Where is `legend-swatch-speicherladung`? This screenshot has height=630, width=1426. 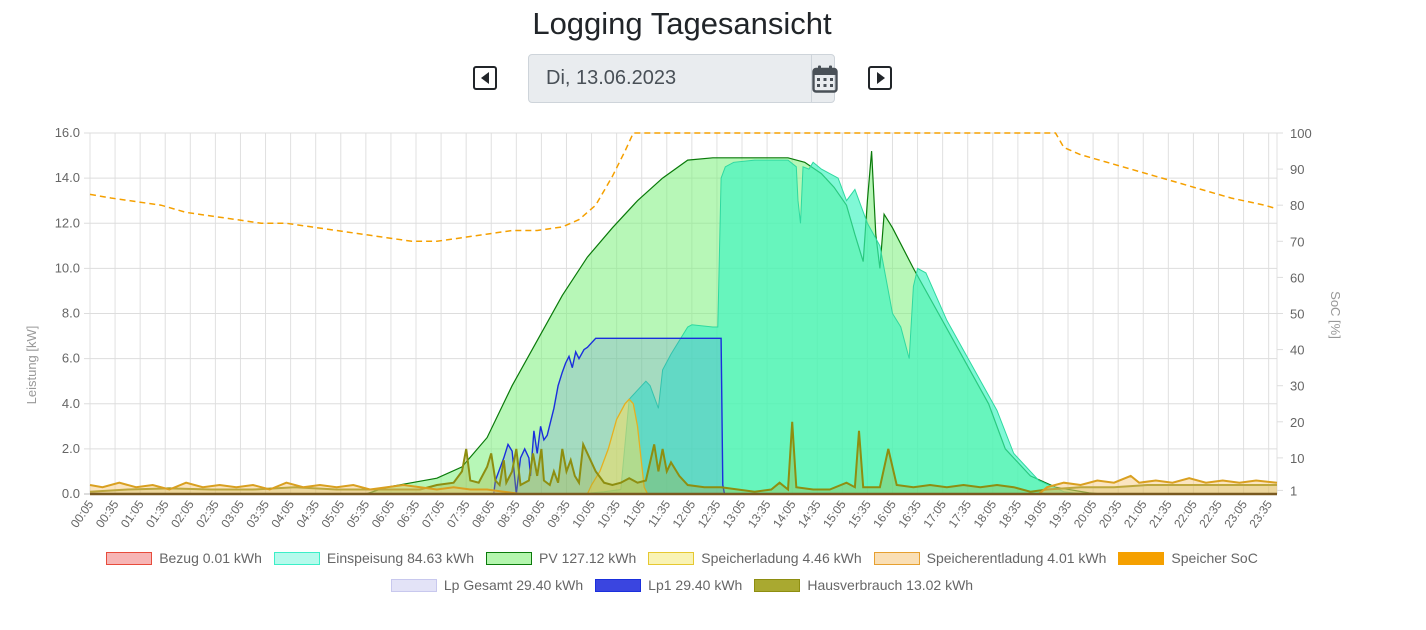
legend-swatch-speicherladung is located at coordinates (671, 558).